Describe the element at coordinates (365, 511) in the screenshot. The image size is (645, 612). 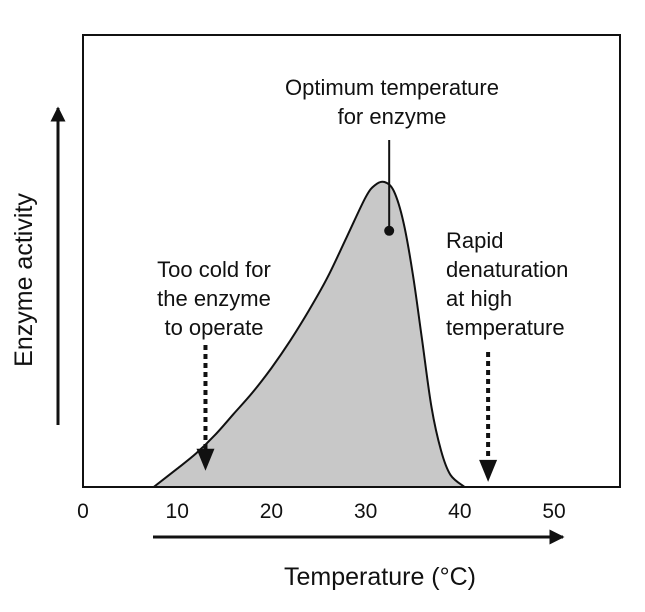
I see `x-tick-label: 30` at that location.